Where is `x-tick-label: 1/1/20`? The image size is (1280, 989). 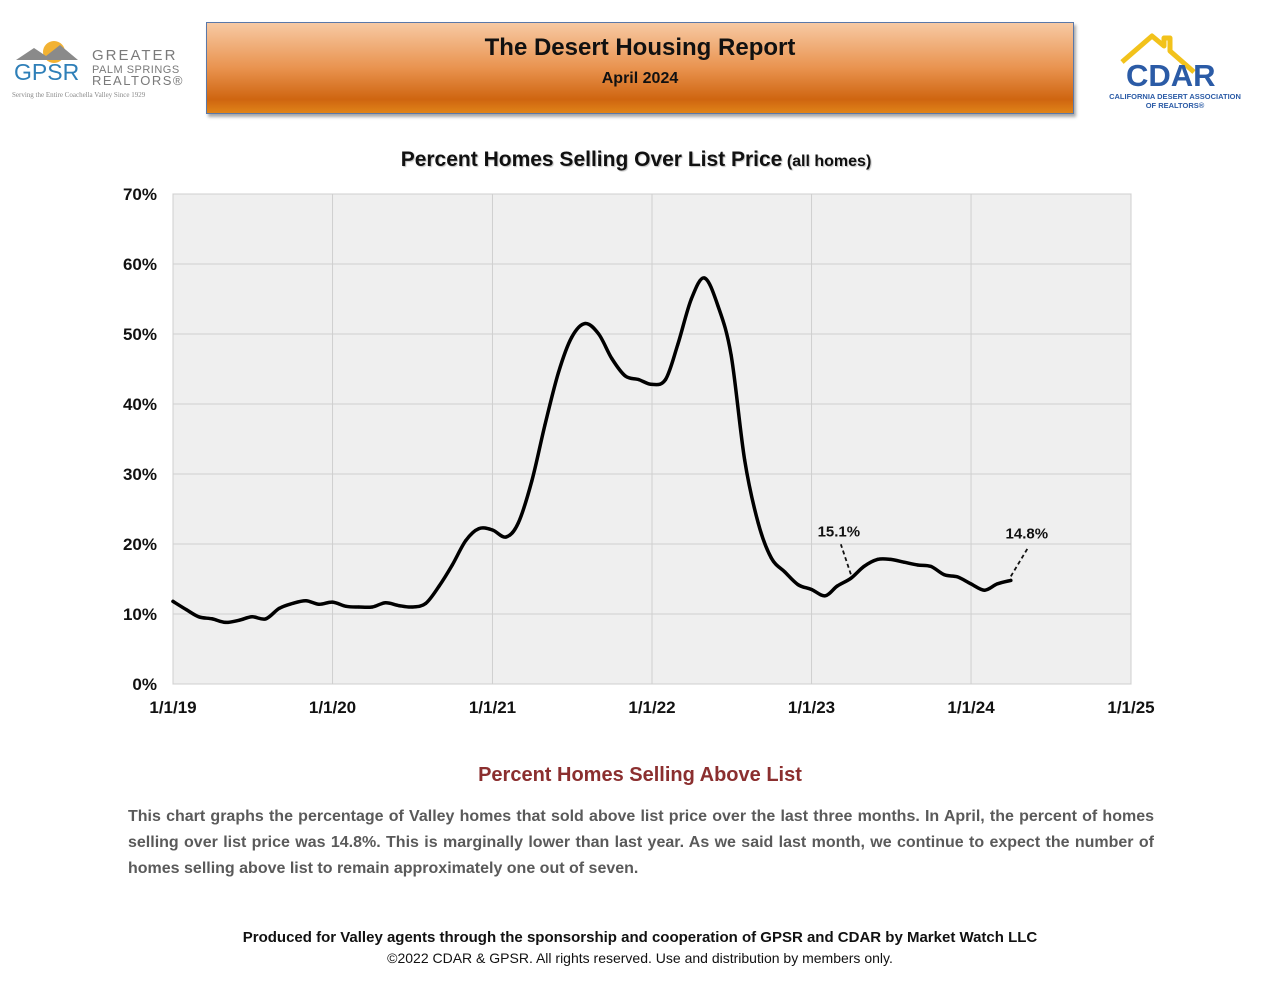
x-tick-label: 1/1/20 is located at coordinates (332, 707).